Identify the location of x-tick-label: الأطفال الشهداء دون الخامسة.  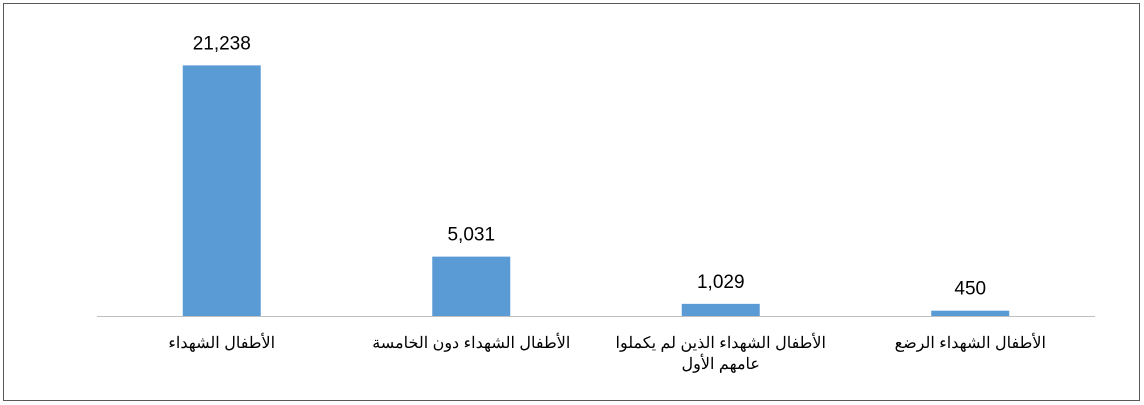
(471, 343).